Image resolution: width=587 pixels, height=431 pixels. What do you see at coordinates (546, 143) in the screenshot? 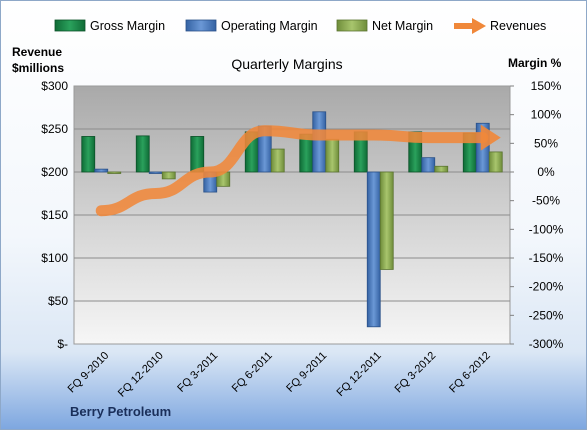
I see `right-tick-label: 50%` at bounding box center [546, 143].